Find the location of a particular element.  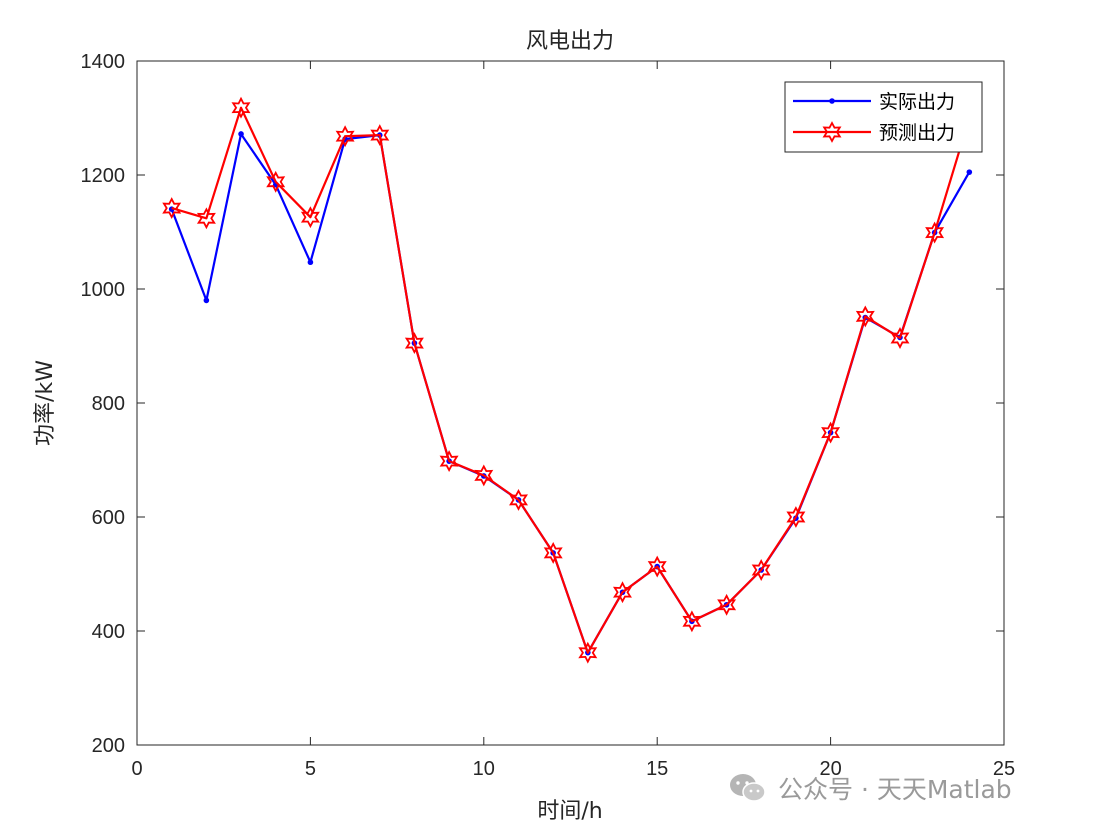

y-axis-title: 功率/kW is located at coordinates (45, 403).